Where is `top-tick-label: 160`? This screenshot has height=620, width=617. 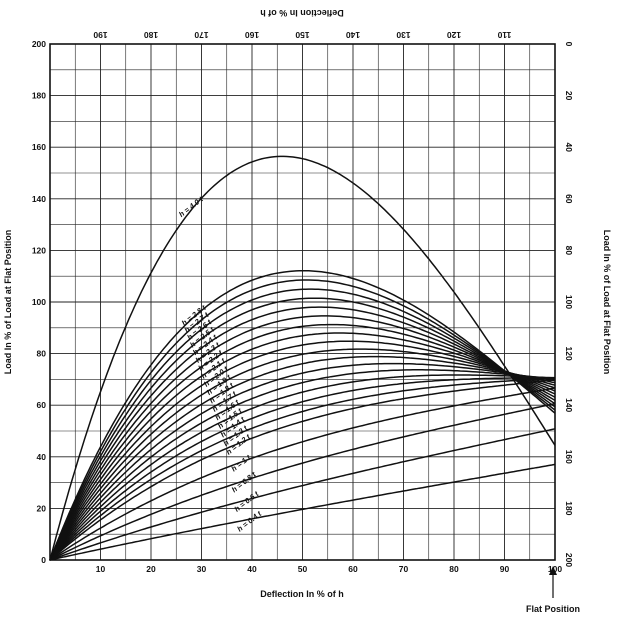
top-tick-label: 160 is located at coordinates (252, 35).